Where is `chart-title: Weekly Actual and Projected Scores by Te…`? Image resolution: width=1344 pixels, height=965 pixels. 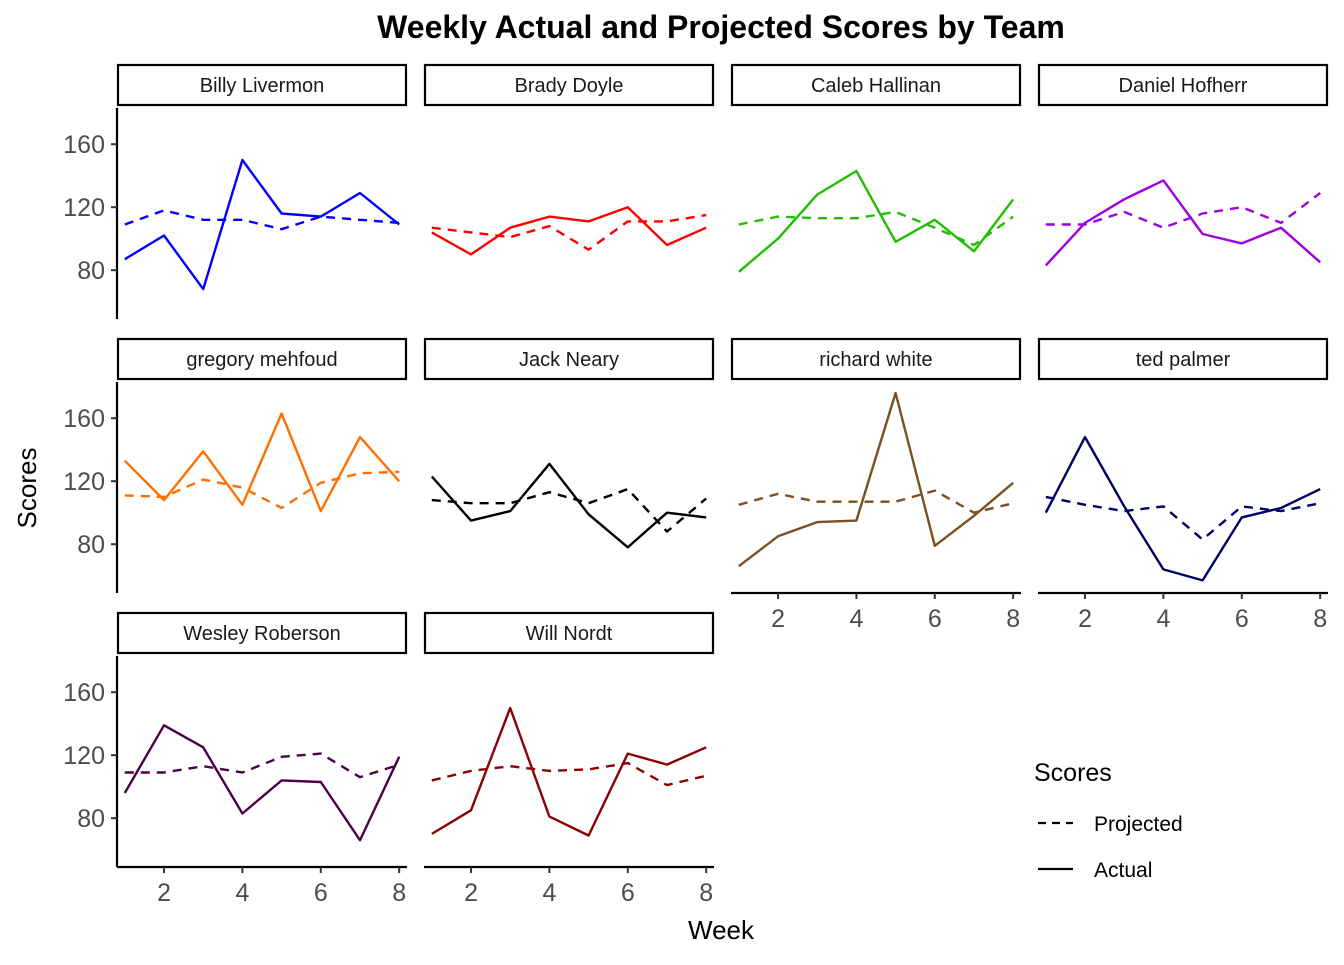 chart-title: Weekly Actual and Projected Scores by Te… is located at coordinates (721, 27).